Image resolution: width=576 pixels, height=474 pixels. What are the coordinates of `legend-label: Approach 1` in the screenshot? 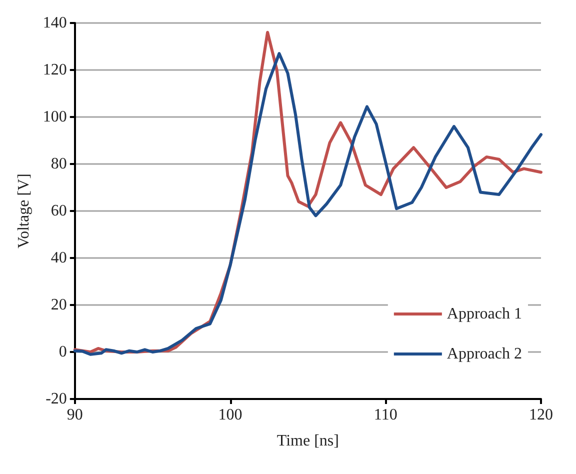 It's located at (484, 314).